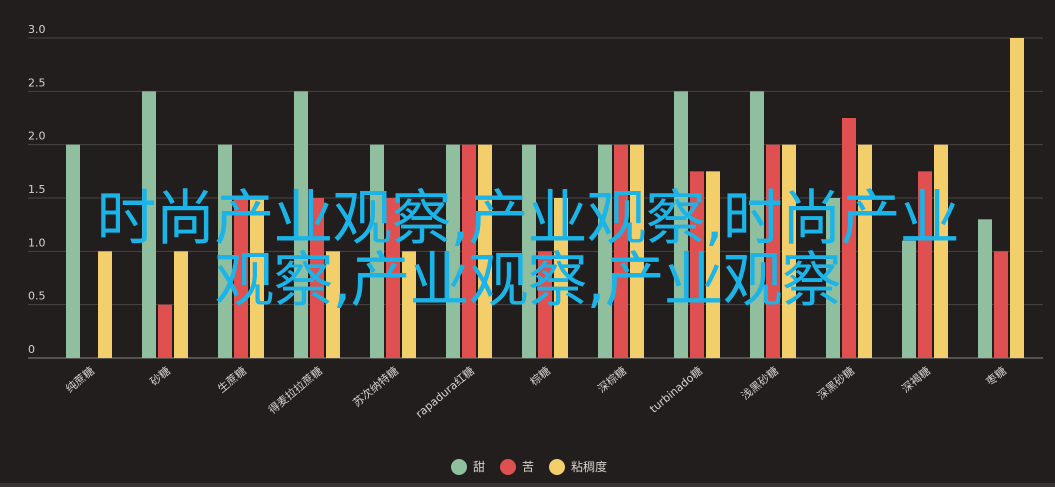 The height and width of the screenshot is (487, 1055). Describe the element at coordinates (835, 383) in the screenshot. I see `x-category-label: 深黑砂糖` at that location.